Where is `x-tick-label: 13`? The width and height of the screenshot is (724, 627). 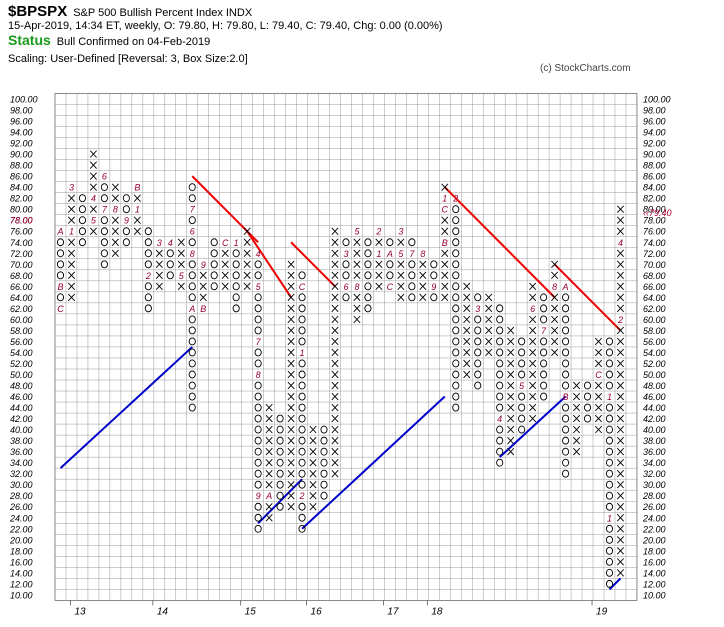
x-tick-label: 13 is located at coordinates (80, 611).